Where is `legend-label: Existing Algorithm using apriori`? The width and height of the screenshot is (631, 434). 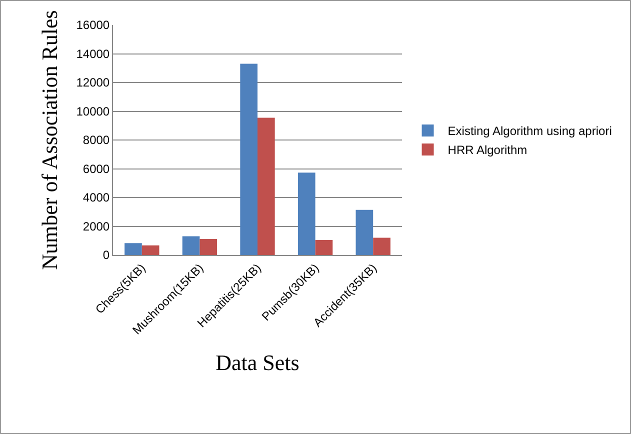
legend-label: Existing Algorithm using apriori is located at coordinates (530, 131).